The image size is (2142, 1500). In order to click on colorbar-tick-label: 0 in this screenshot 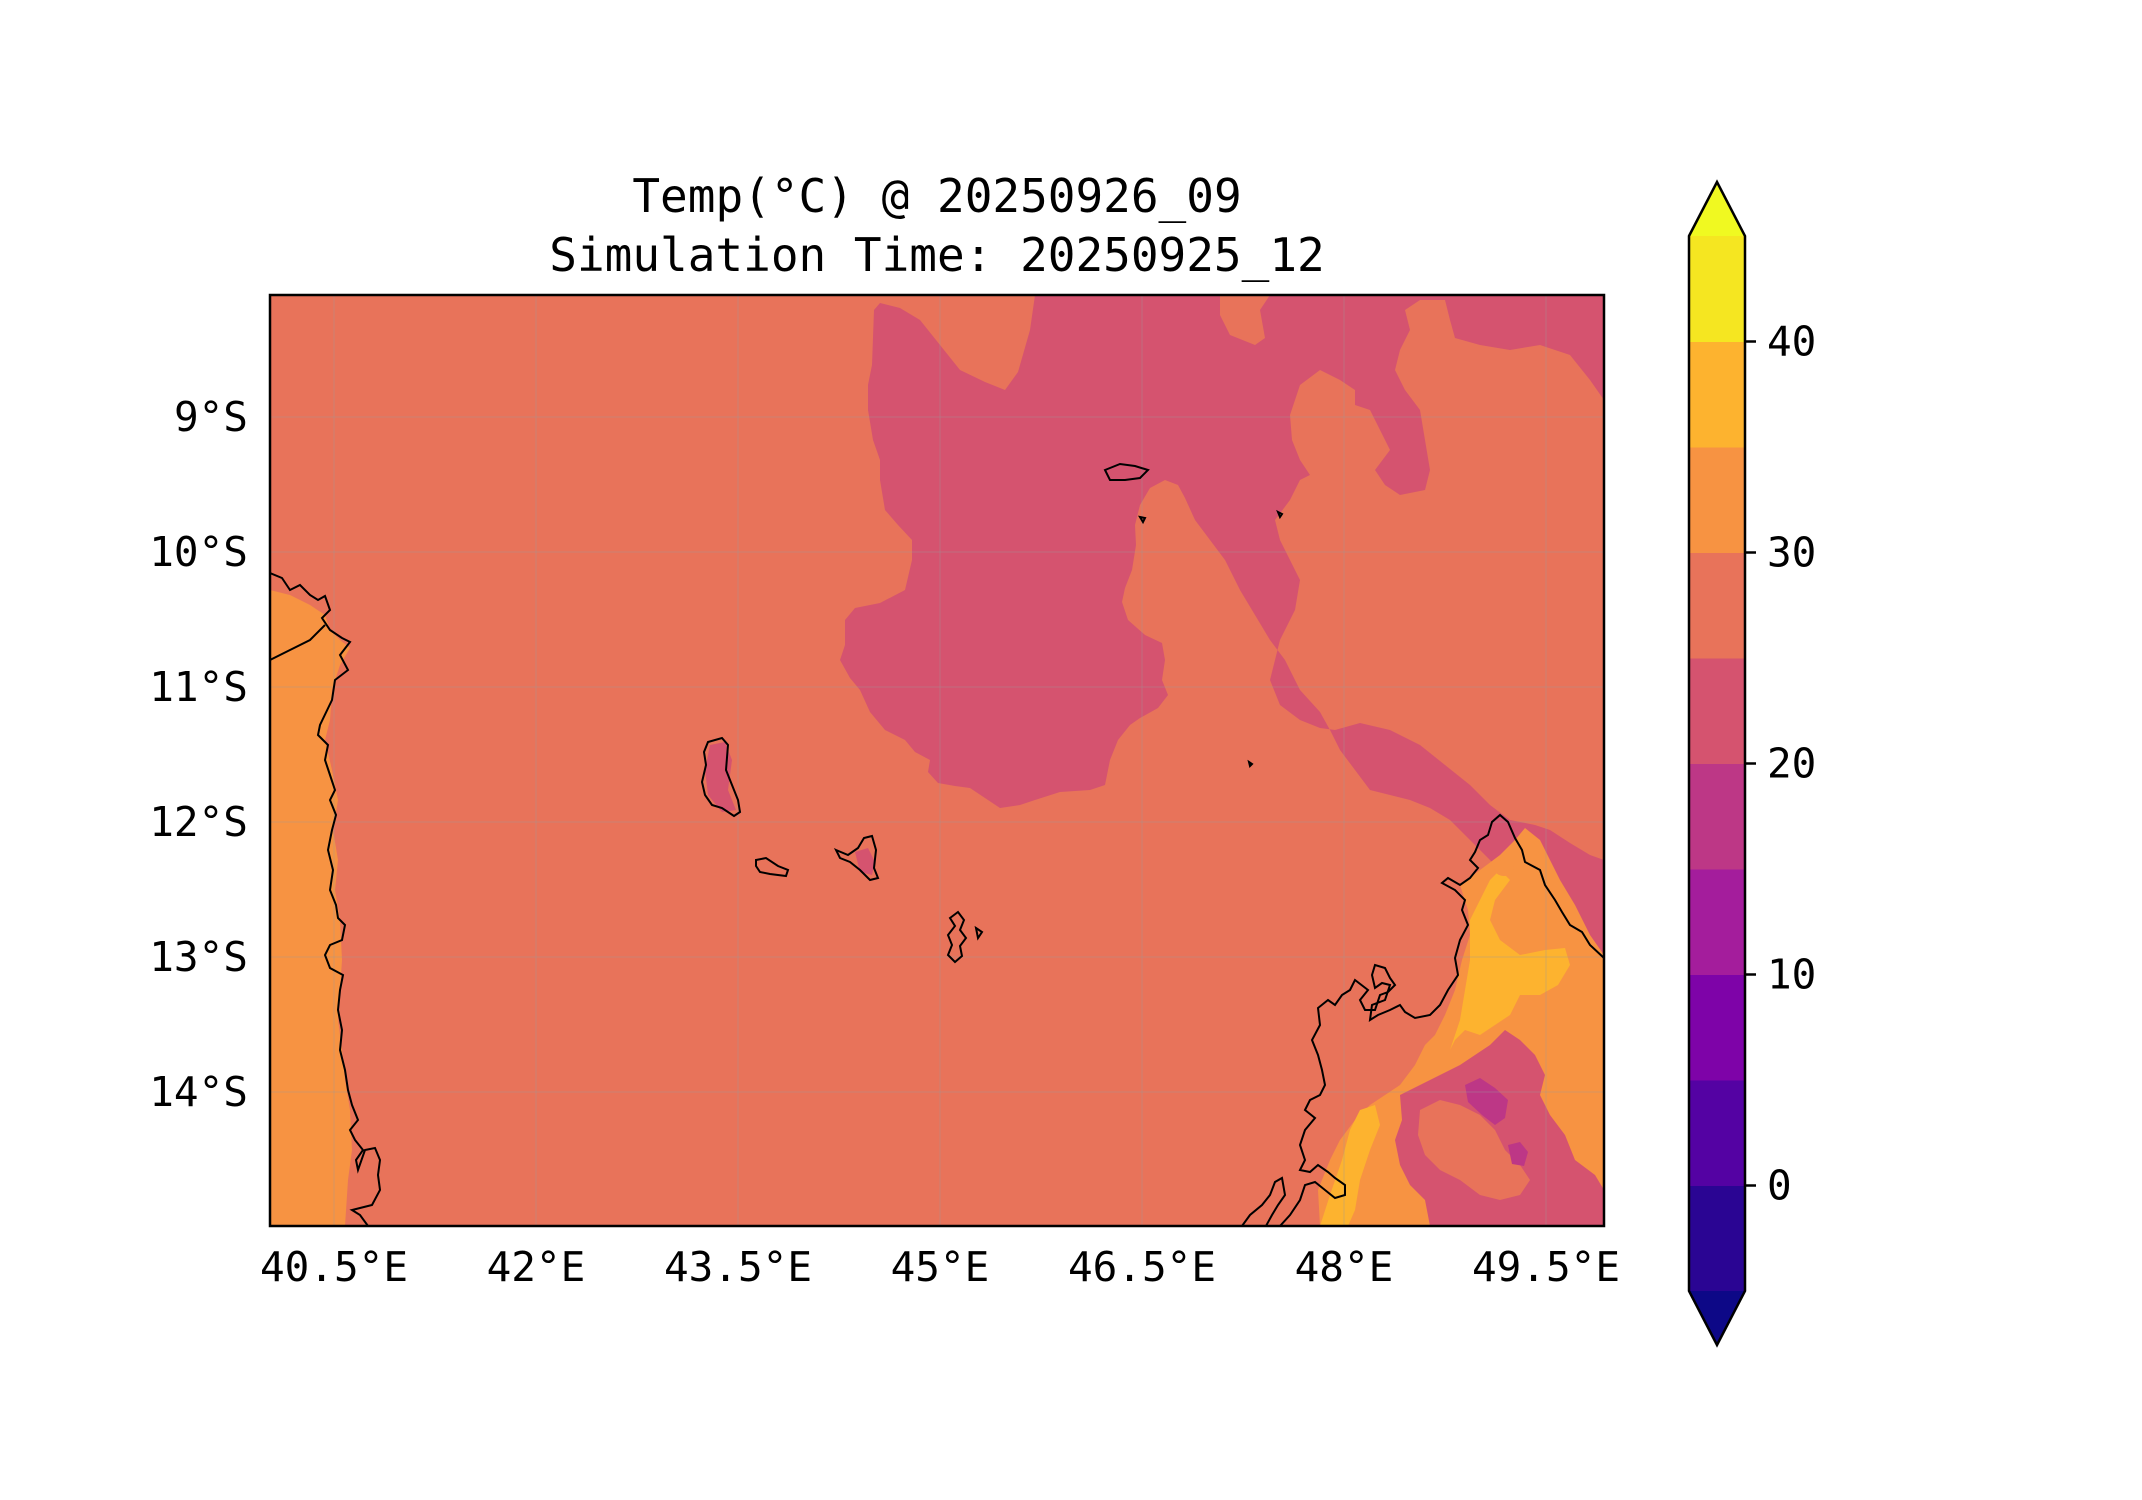, I will do `click(1779, 1186)`.